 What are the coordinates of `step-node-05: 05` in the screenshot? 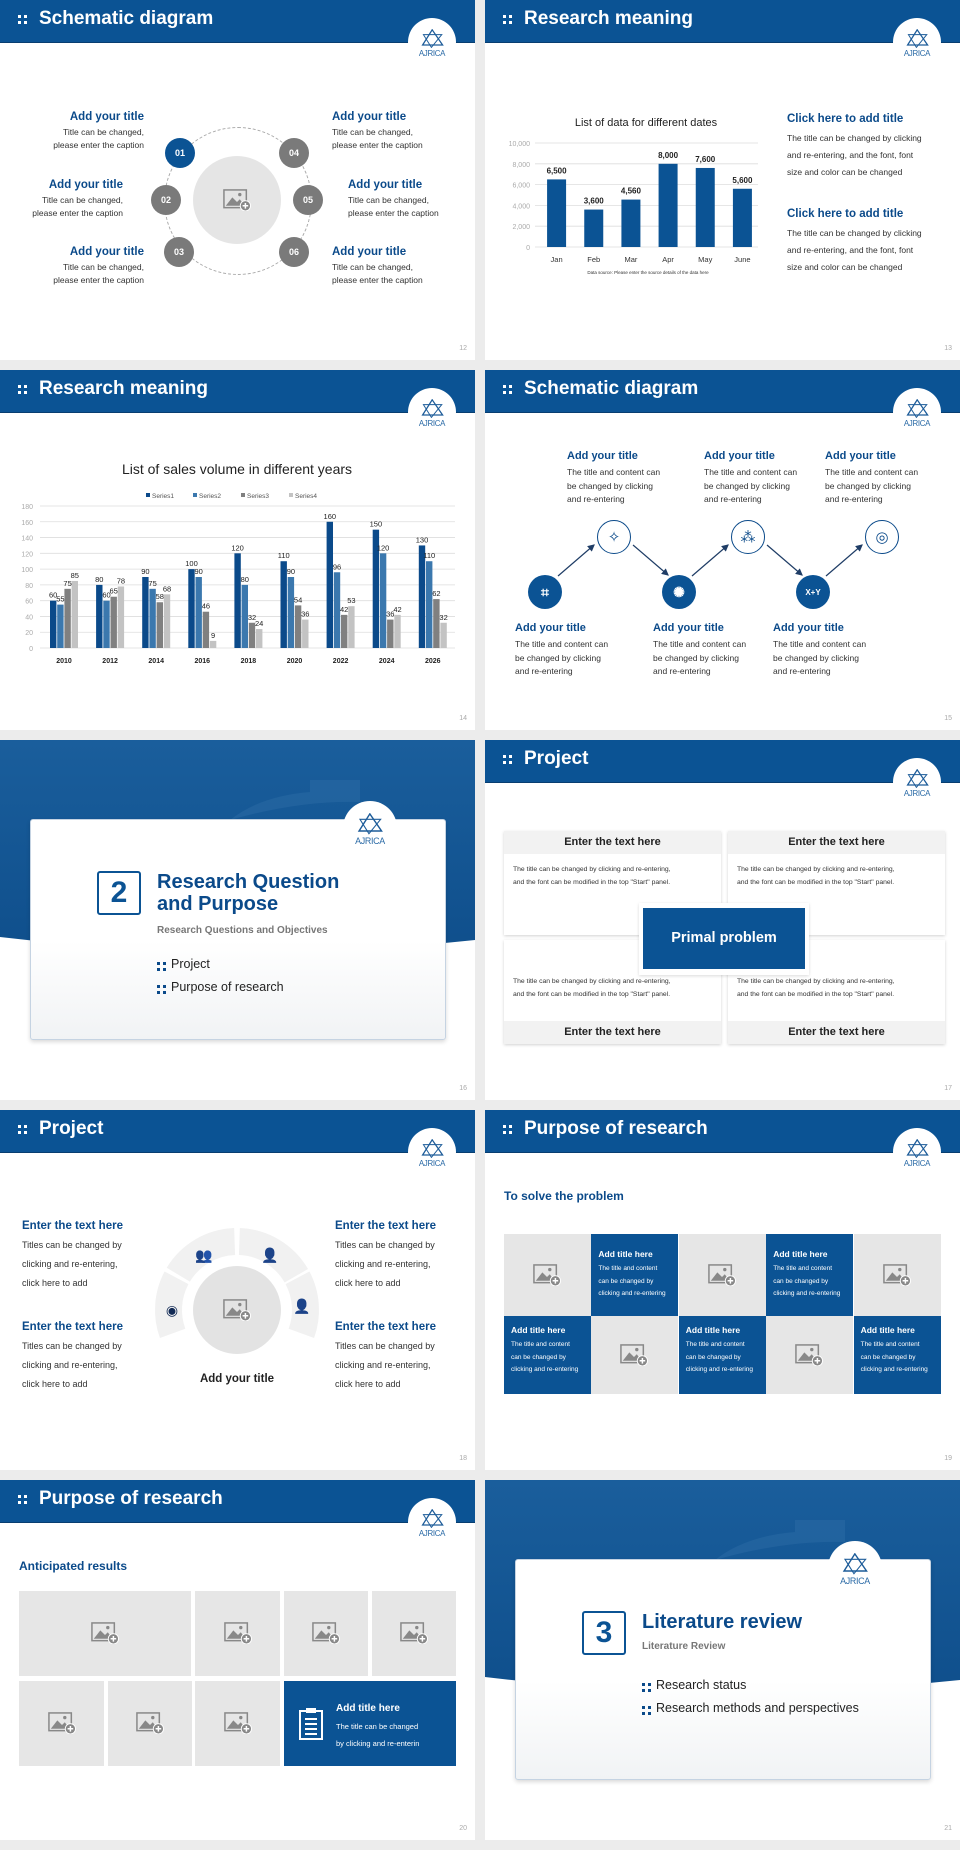 It's located at (308, 200).